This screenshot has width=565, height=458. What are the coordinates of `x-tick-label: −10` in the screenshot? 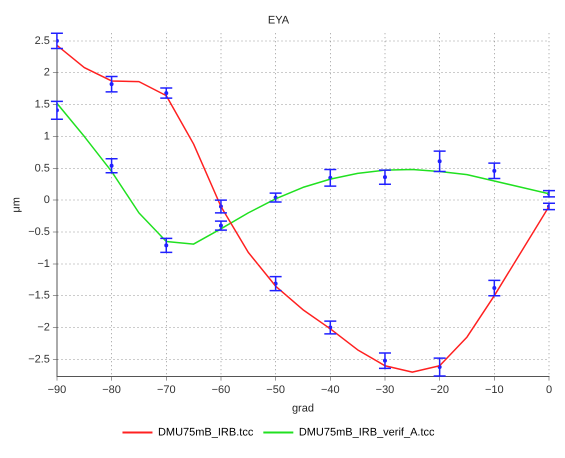 It's located at (494, 390).